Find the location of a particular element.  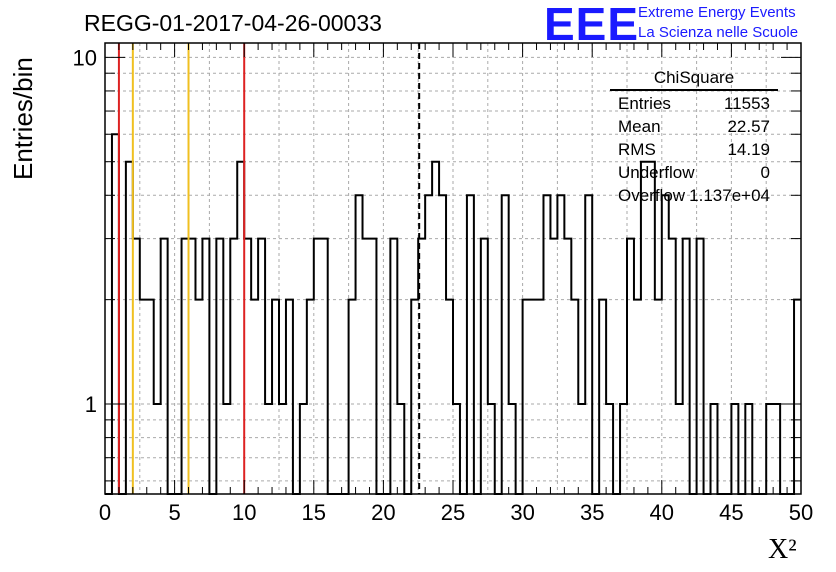

stats-row: Mean 22.57 is located at coordinates (694, 126).